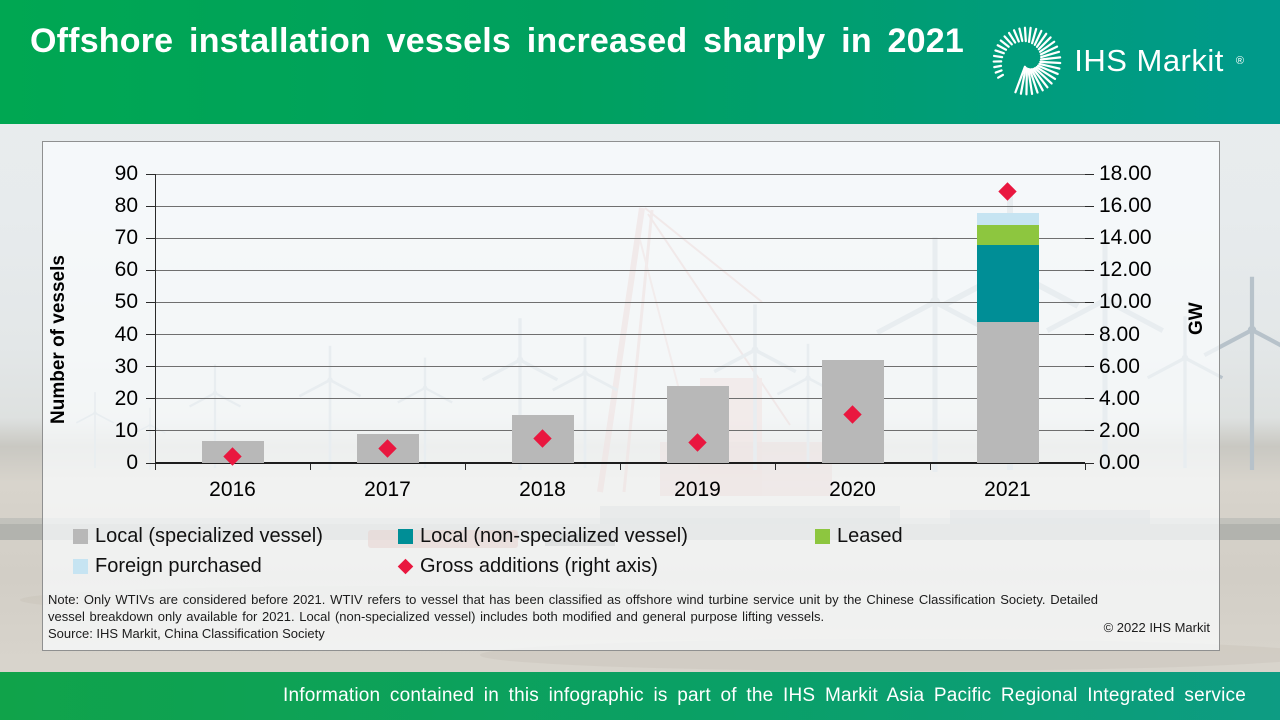 This screenshot has height=720, width=1280. Describe the element at coordinates (1119, 334) in the screenshot. I see `y-axis-label-right: 8.00` at that location.